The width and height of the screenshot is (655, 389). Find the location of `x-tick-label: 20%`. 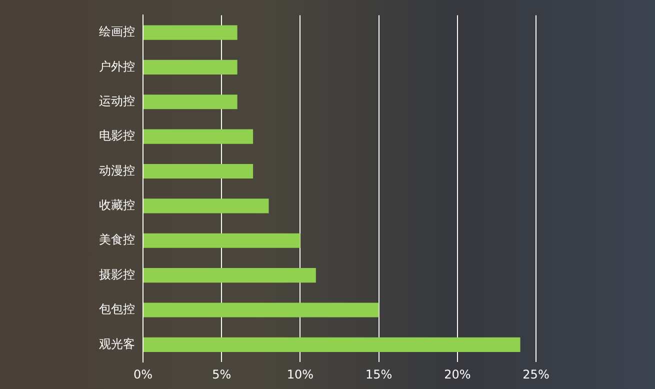

x-tick-label: 20% is located at coordinates (457, 374).